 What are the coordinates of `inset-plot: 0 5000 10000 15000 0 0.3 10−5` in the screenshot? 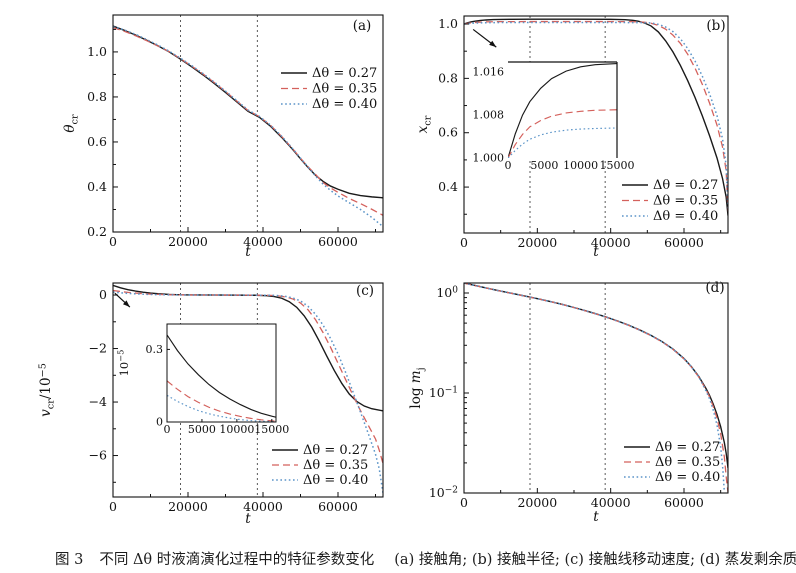 It's located at (202, 379).